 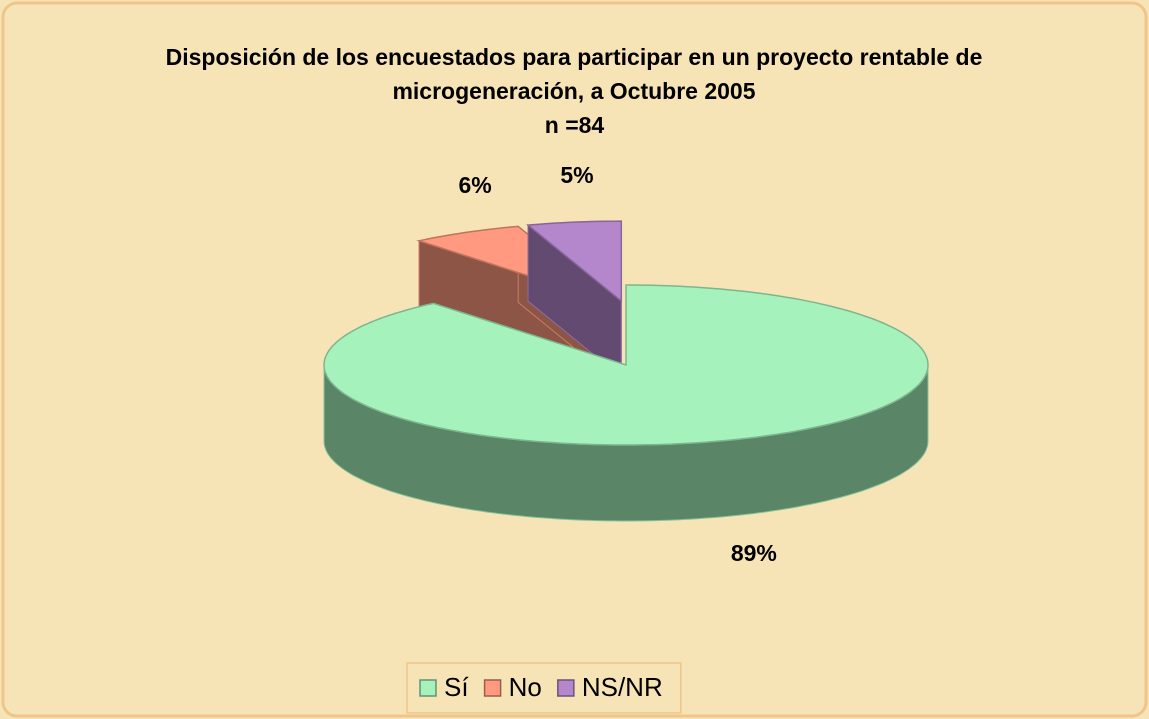 What do you see at coordinates (525, 687) in the screenshot?
I see `legend-label: No` at bounding box center [525, 687].